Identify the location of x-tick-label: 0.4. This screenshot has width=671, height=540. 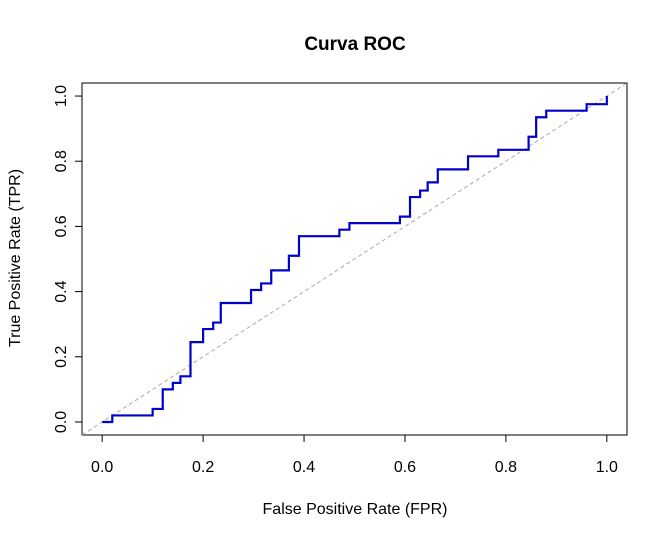
(304, 467).